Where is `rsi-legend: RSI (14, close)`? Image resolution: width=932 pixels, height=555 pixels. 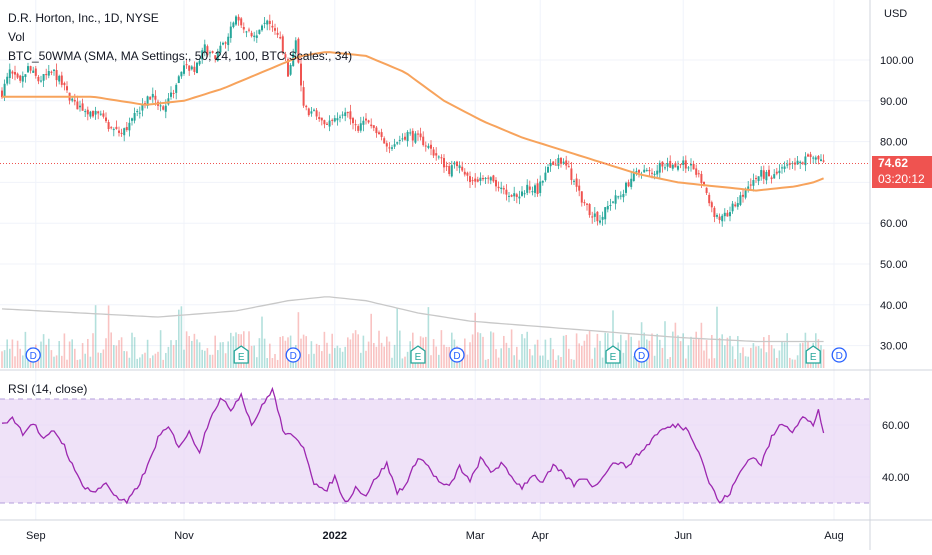
rsi-legend: RSI (14, close) is located at coordinates (48, 389).